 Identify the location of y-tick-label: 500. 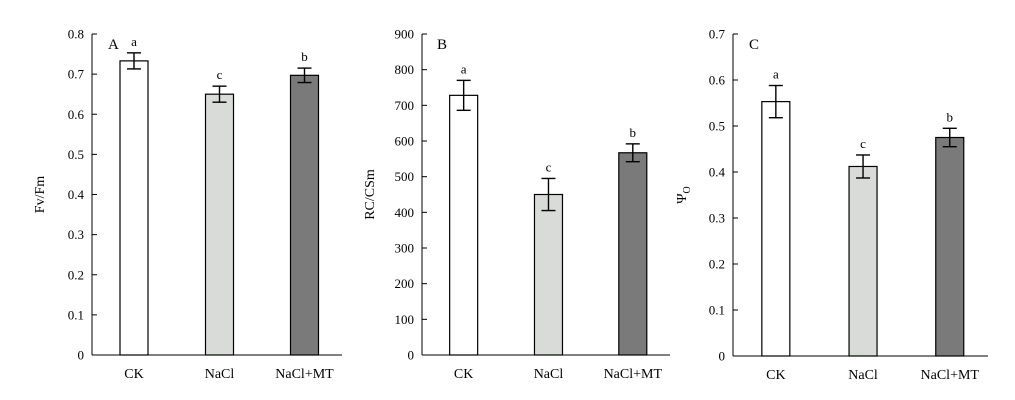
(405, 176).